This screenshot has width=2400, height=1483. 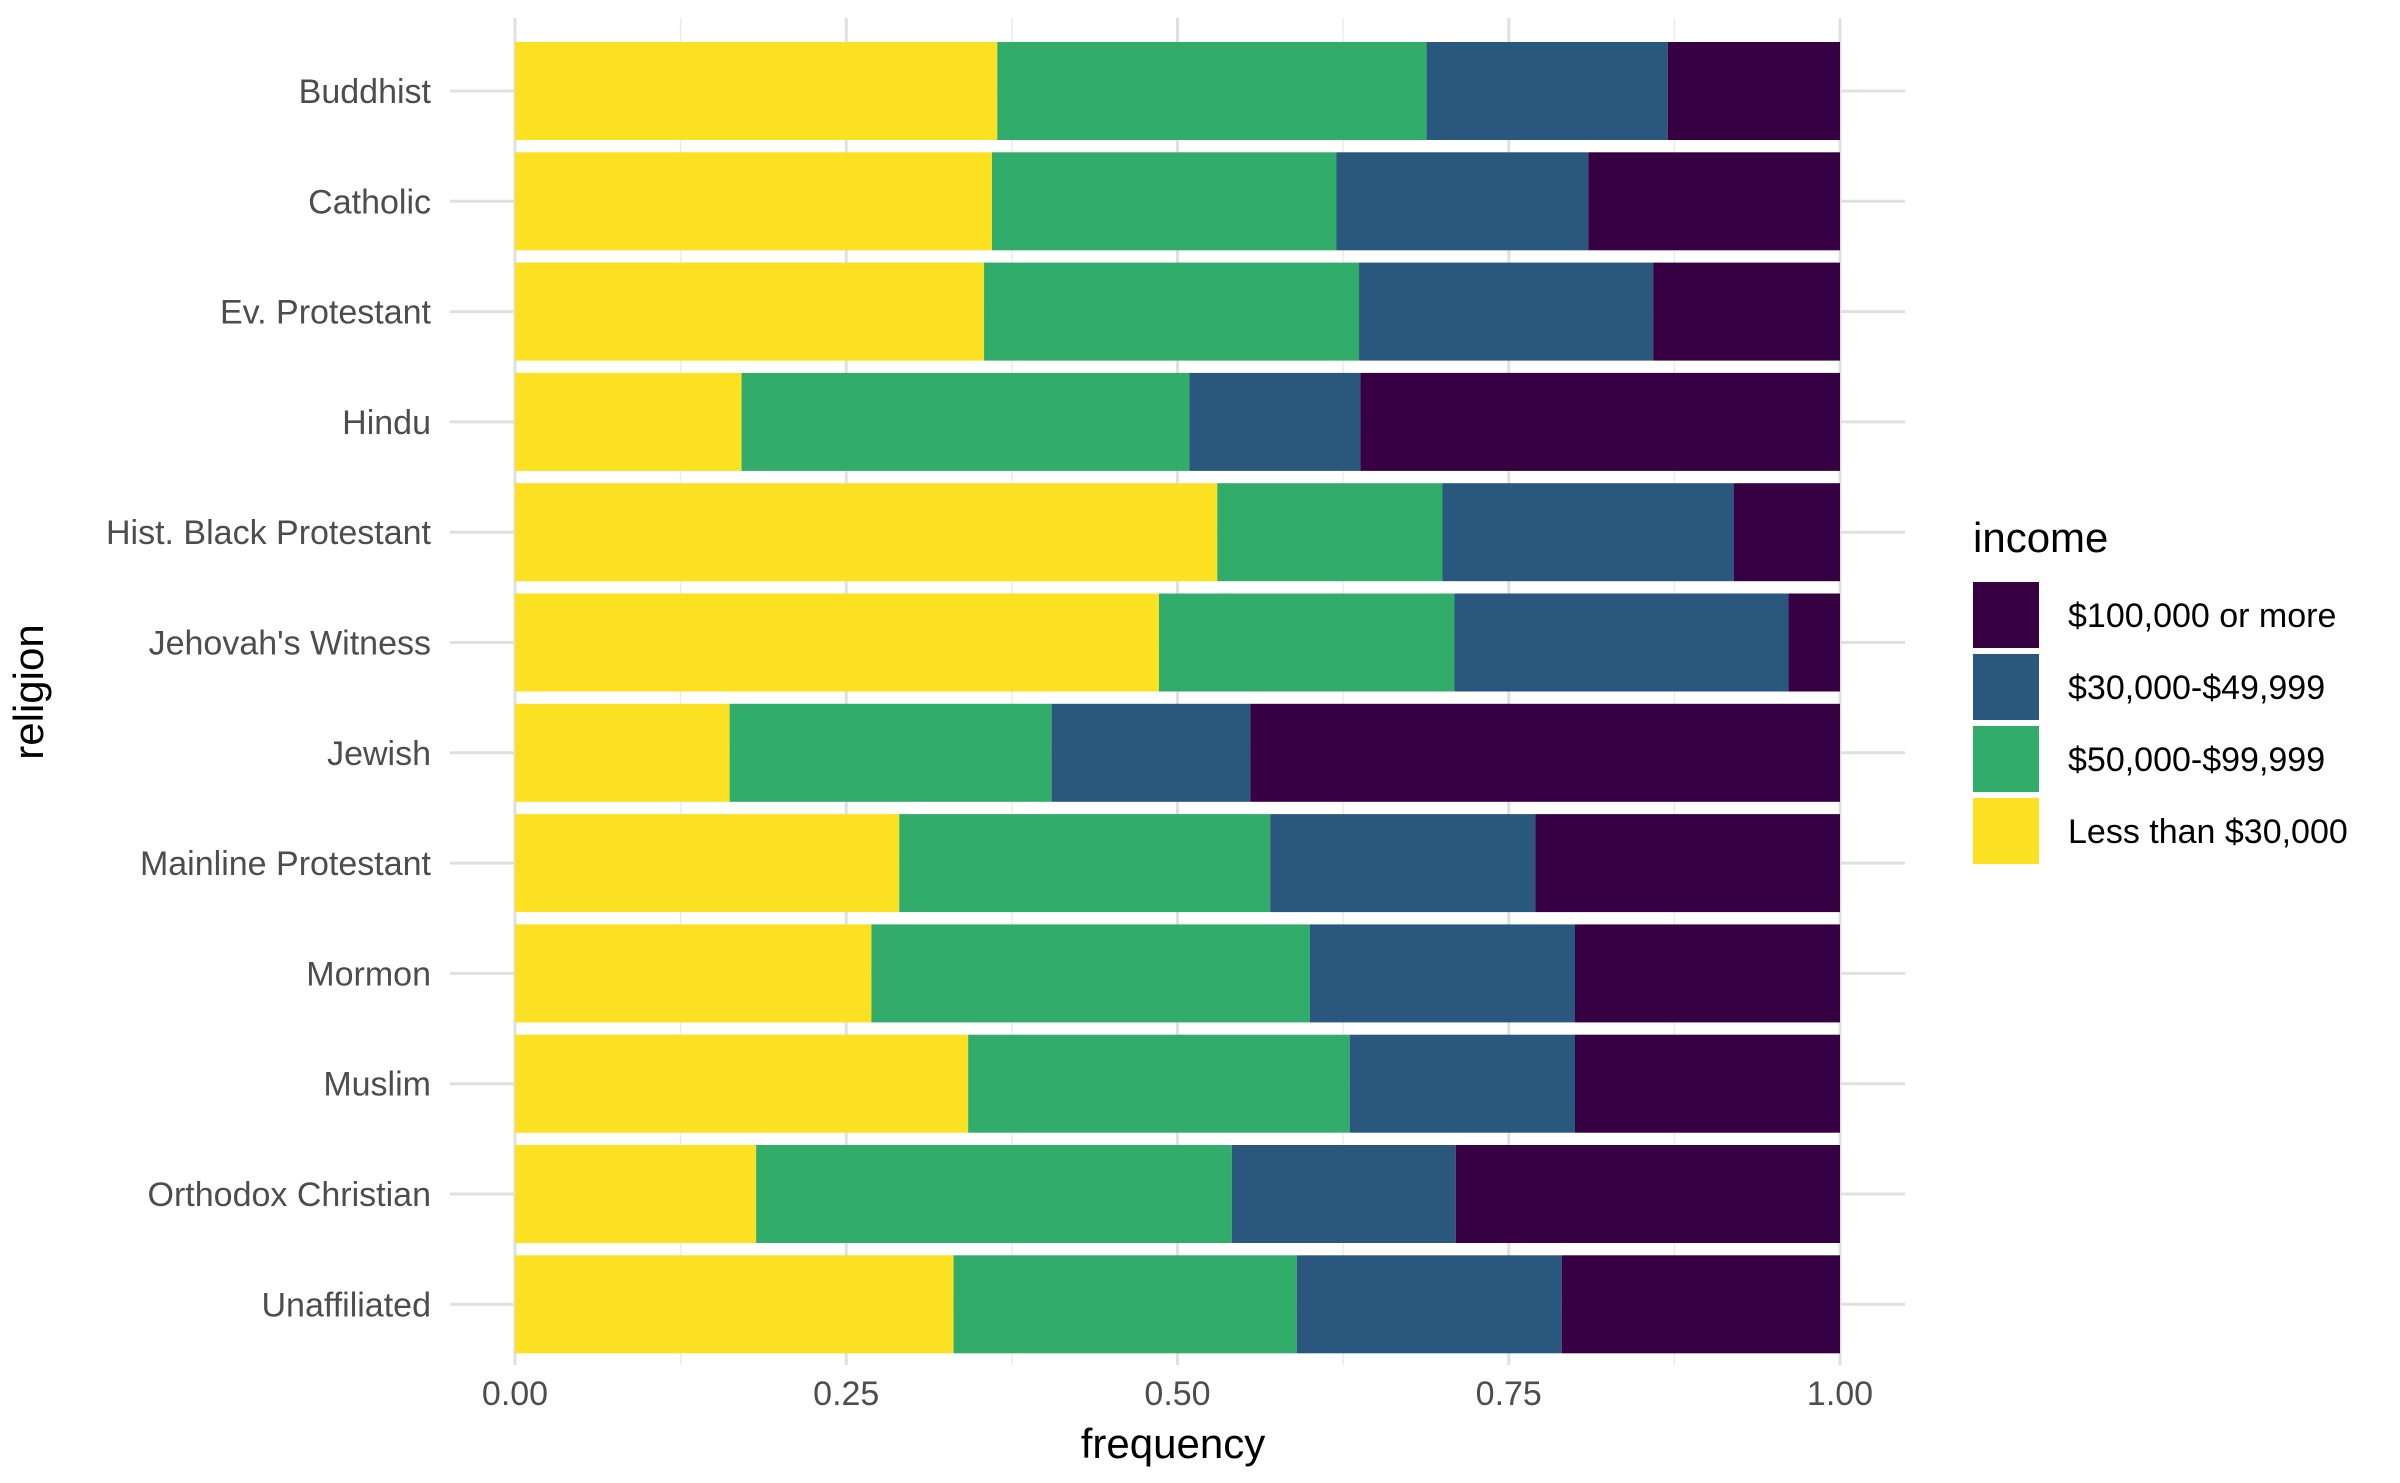 I want to click on bar-jehovah-s-witness-100-000-or-more, so click(x=1814, y=642).